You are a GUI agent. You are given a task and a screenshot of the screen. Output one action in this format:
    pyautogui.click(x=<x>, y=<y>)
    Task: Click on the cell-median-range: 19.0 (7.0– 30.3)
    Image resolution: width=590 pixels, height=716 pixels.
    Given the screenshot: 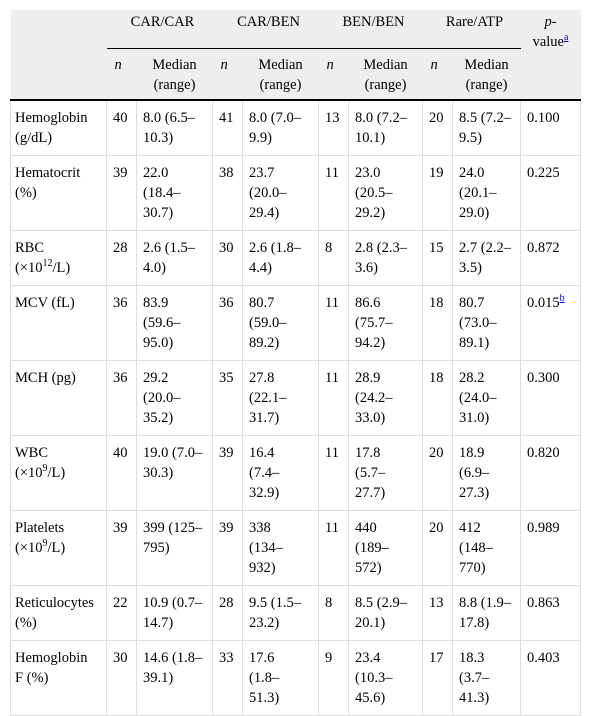 What is the action you would take?
    pyautogui.click(x=174, y=473)
    